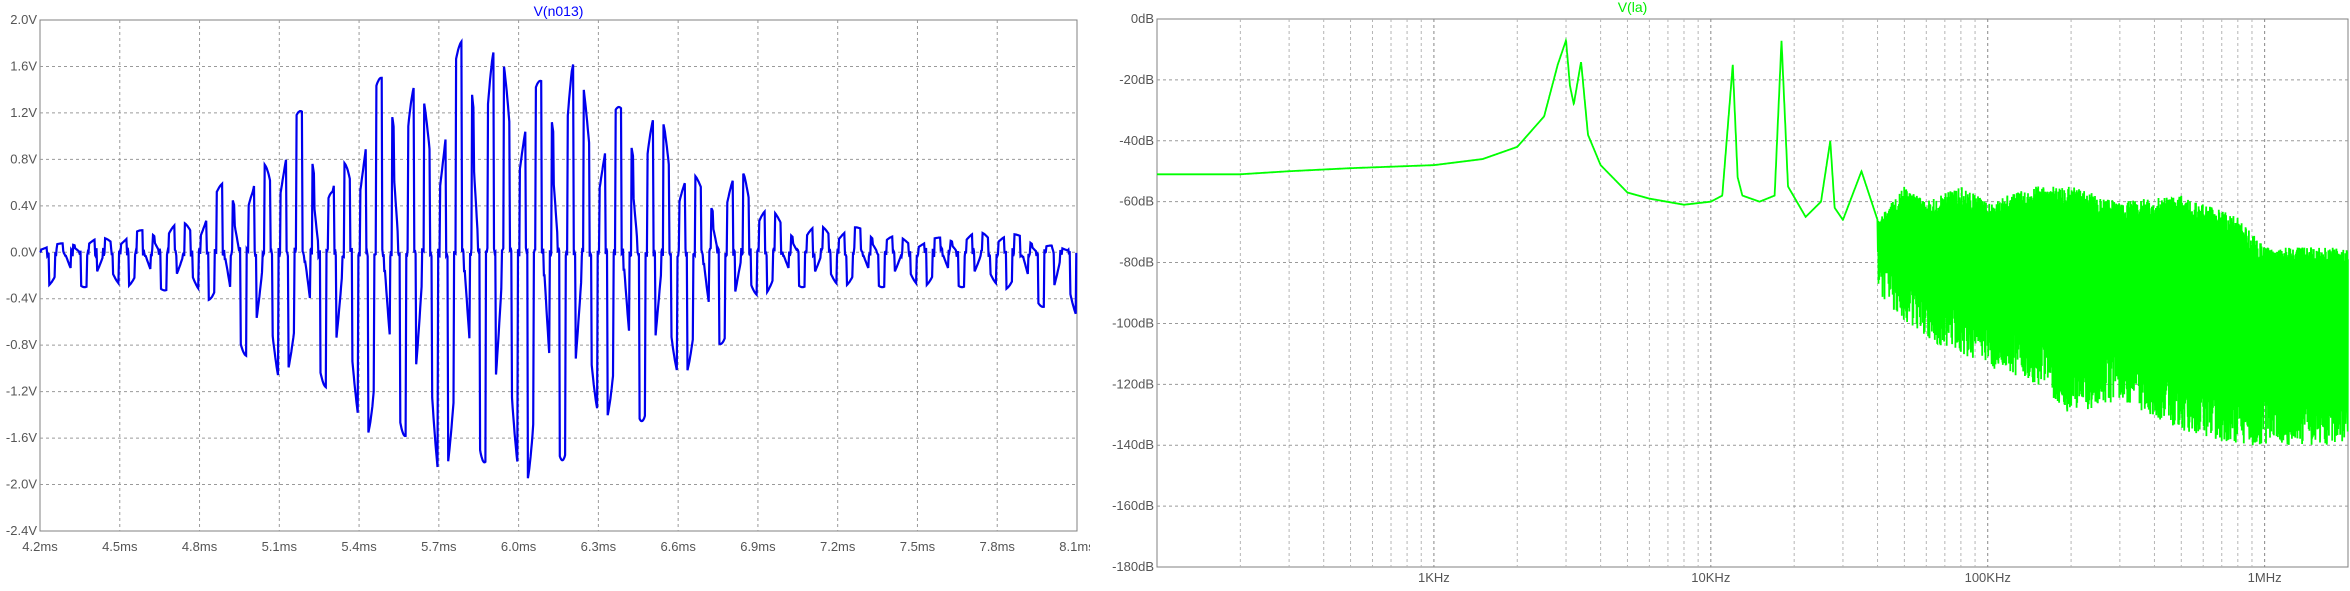 This screenshot has width=2350, height=591. What do you see at coordinates (559, 11) in the screenshot?
I see `chart-title: V(n013)` at bounding box center [559, 11].